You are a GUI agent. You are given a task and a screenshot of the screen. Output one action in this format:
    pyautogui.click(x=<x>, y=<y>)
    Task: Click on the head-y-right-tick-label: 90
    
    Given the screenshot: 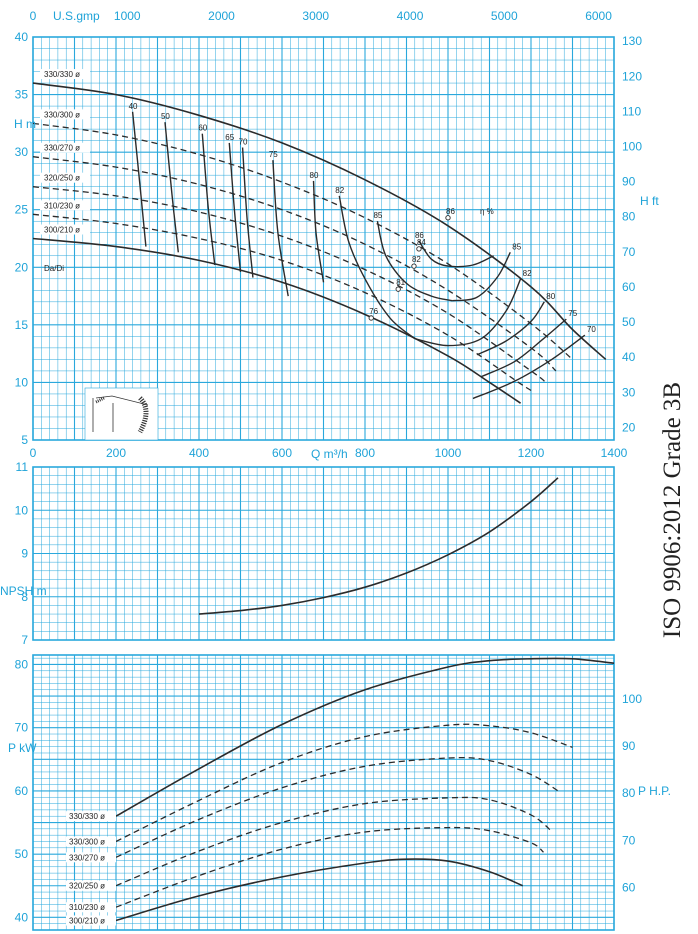 What is the action you would take?
    pyautogui.click(x=629, y=182)
    